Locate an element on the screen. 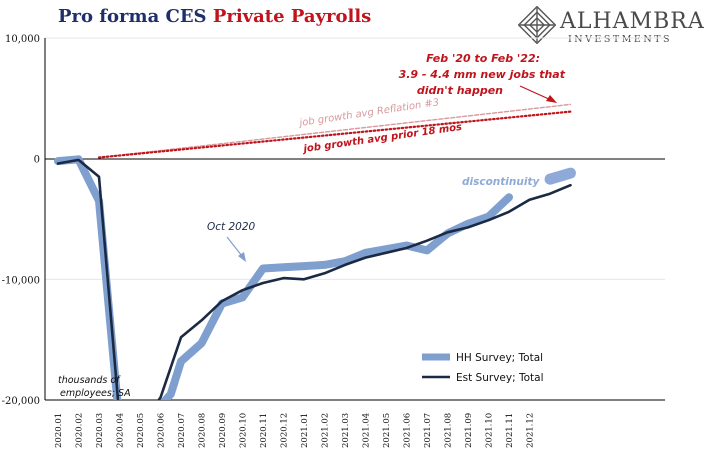  annotation-oct2020: Oct 2020 is located at coordinates (231, 227).